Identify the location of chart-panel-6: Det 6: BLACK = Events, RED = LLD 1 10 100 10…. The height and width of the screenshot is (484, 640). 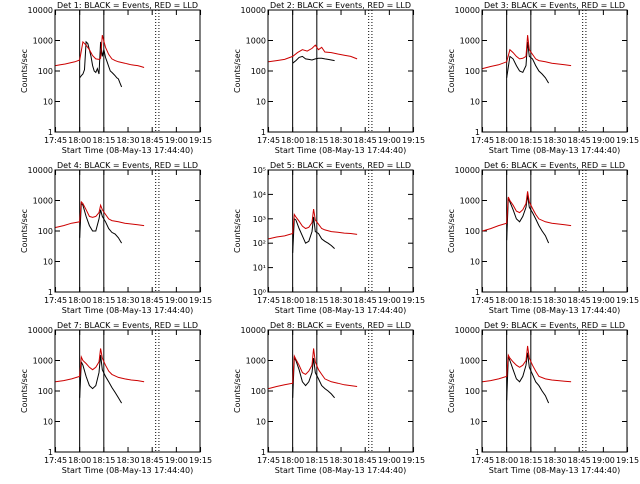
(543, 238).